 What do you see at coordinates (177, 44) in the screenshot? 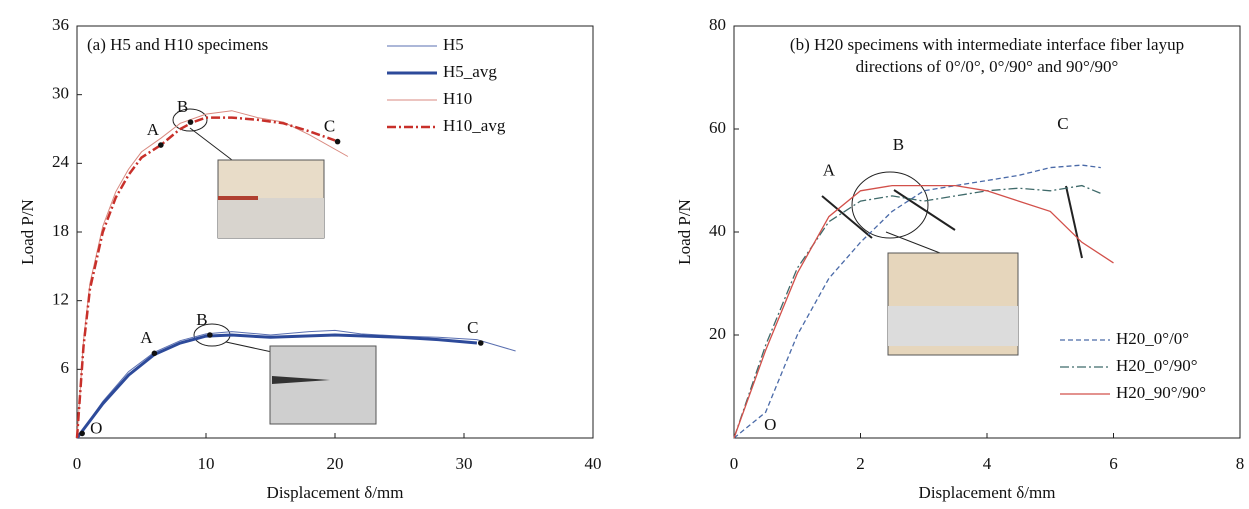
I see `chart-title: (a) H5 and H10 specimens` at bounding box center [177, 44].